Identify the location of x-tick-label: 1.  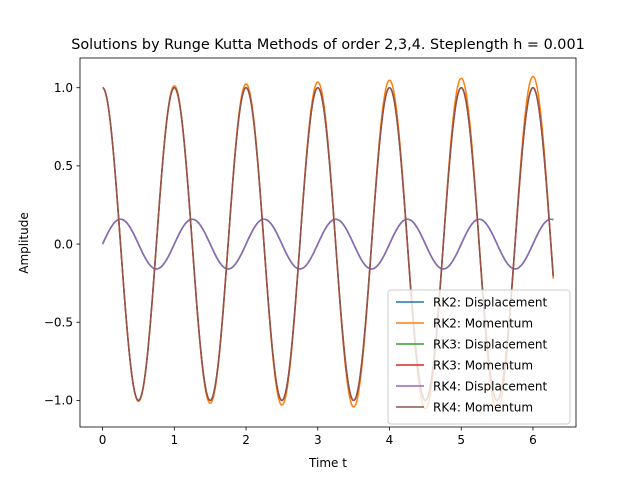
(175, 440).